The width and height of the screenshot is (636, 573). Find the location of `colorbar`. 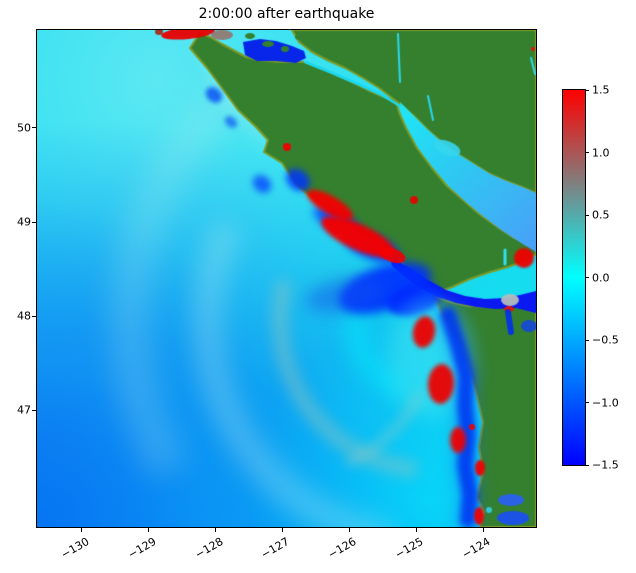

colorbar is located at coordinates (574, 277).